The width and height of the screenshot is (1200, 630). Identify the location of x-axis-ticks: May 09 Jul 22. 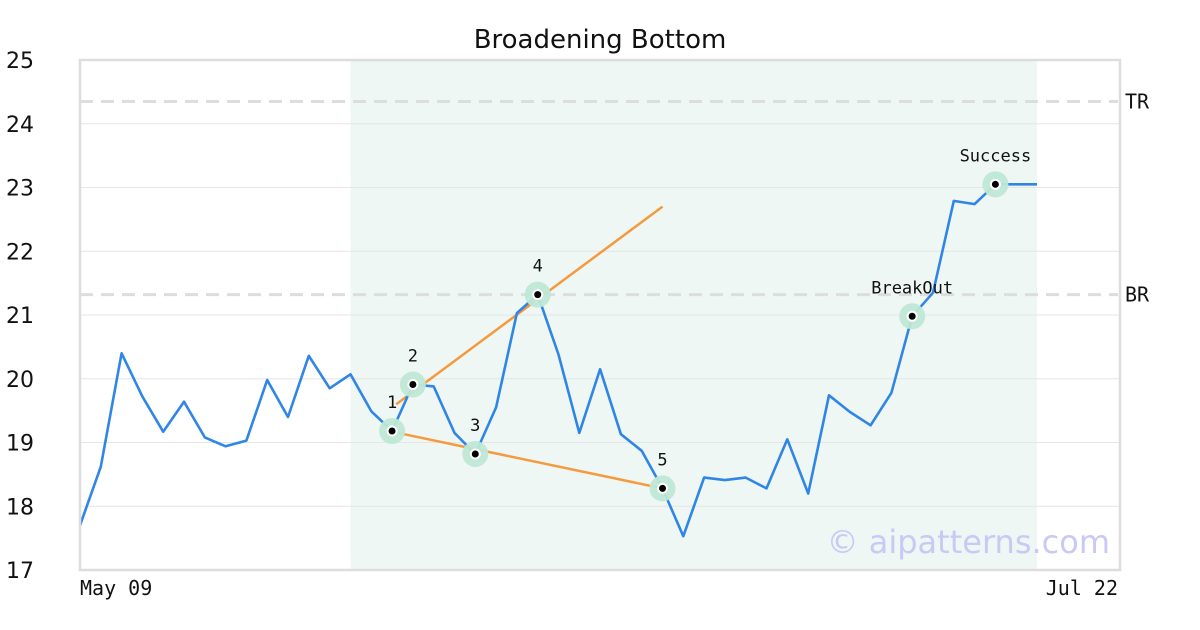
(599, 588).